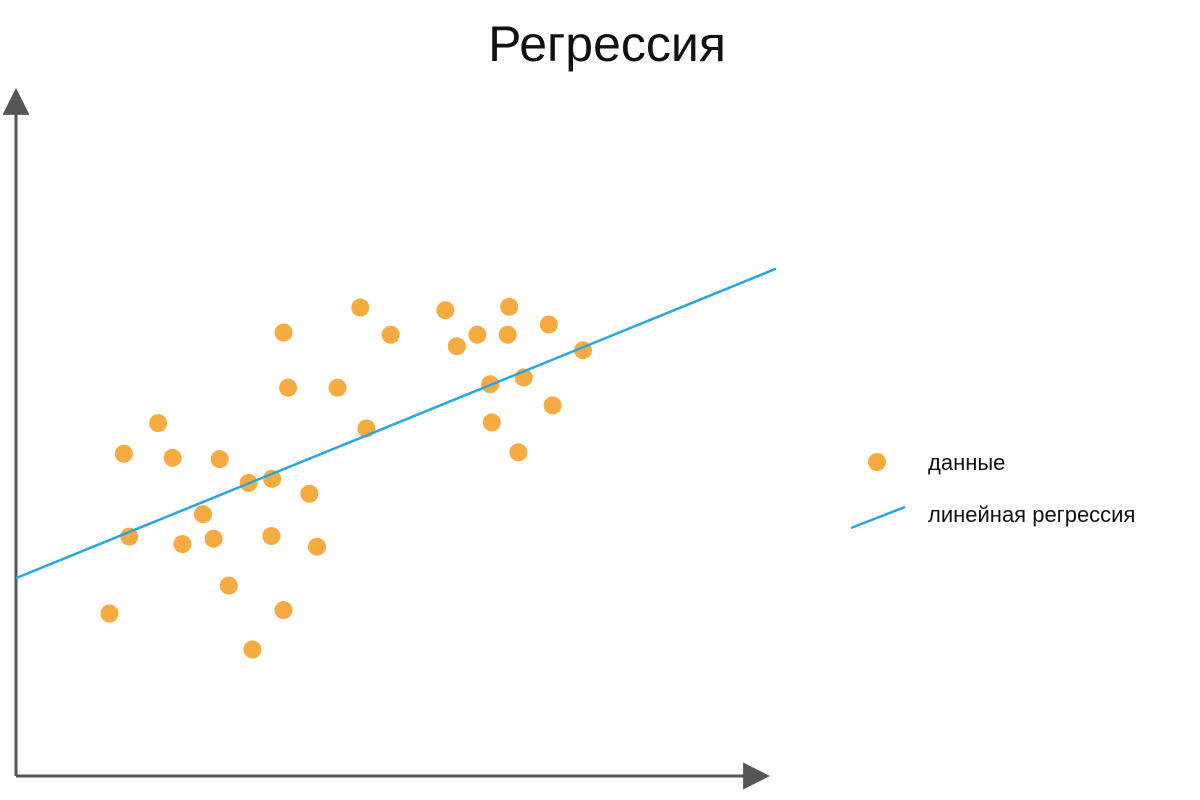 The image size is (1200, 800). I want to click on legend-line-swatch, so click(878, 517).